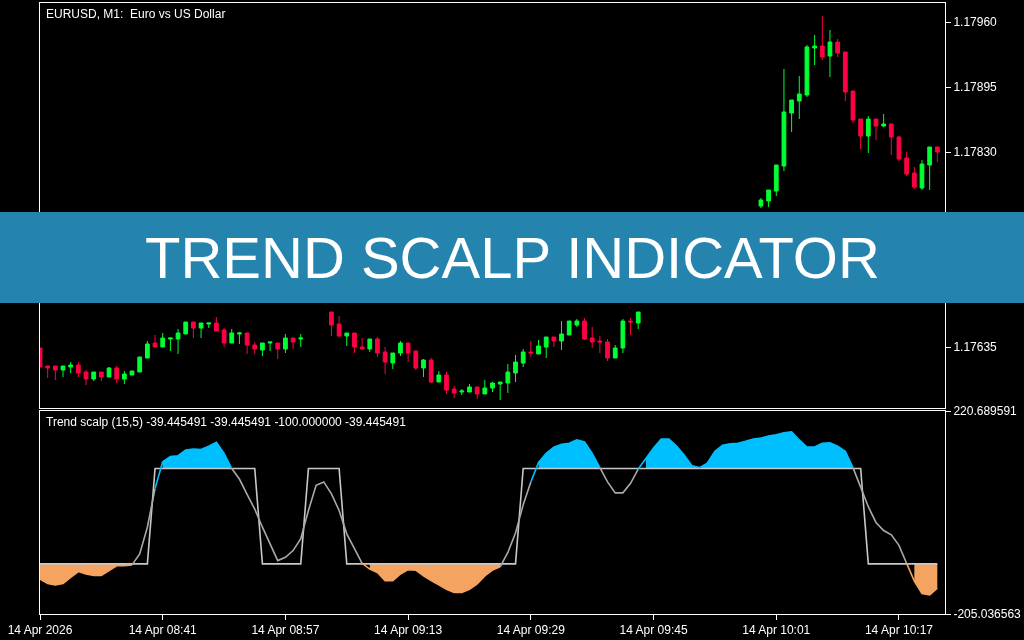 The image size is (1024, 640). I want to click on y-tick-label: 1.17895, so click(975, 87).